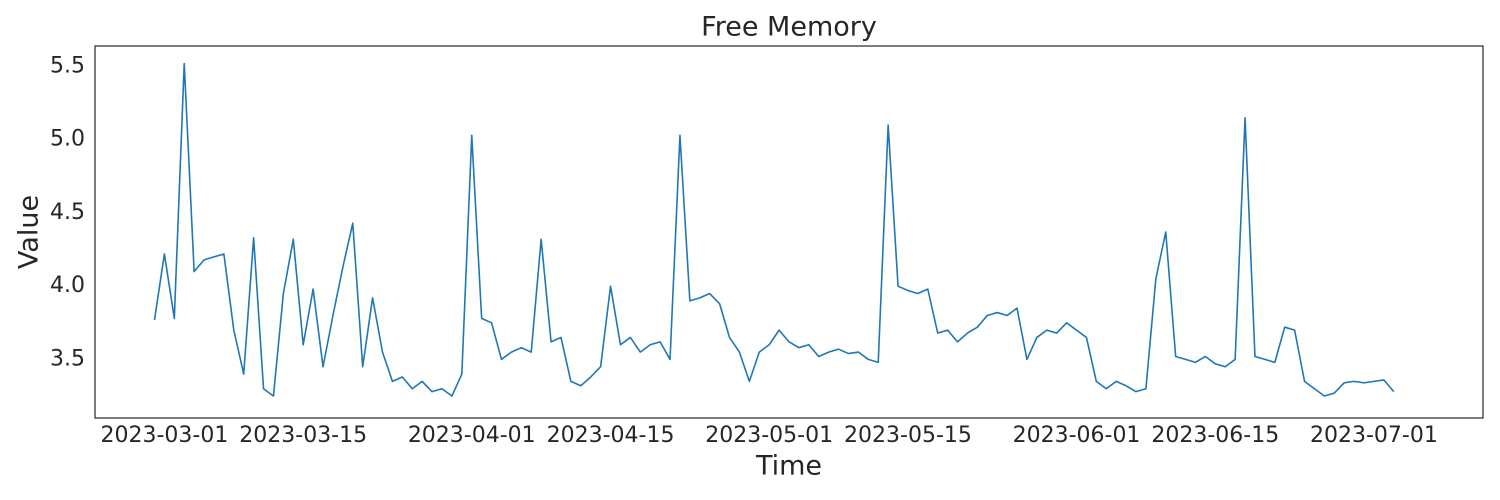 The image size is (1500, 500). What do you see at coordinates (67, 66) in the screenshot?
I see `y-tick-label: 5.5` at bounding box center [67, 66].